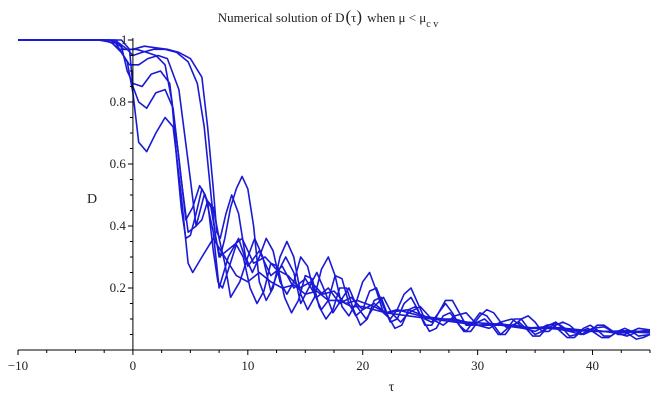 The height and width of the screenshot is (400, 656). Describe the element at coordinates (247, 365) in the screenshot. I see `x-tick-label: 10` at that location.